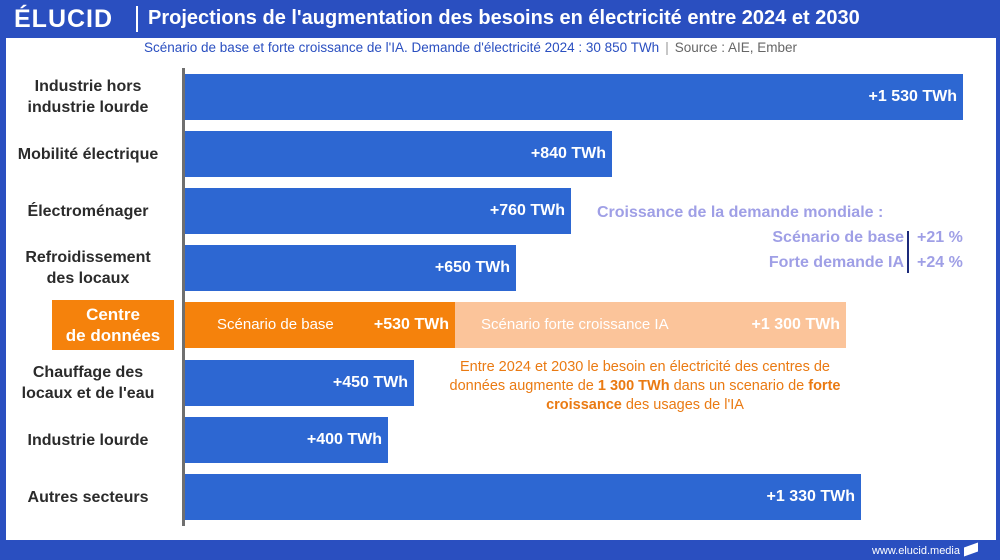 This screenshot has height=560, width=1000. What do you see at coordinates (411, 324) in the screenshot?
I see `value-label: +530 TWh` at bounding box center [411, 324].